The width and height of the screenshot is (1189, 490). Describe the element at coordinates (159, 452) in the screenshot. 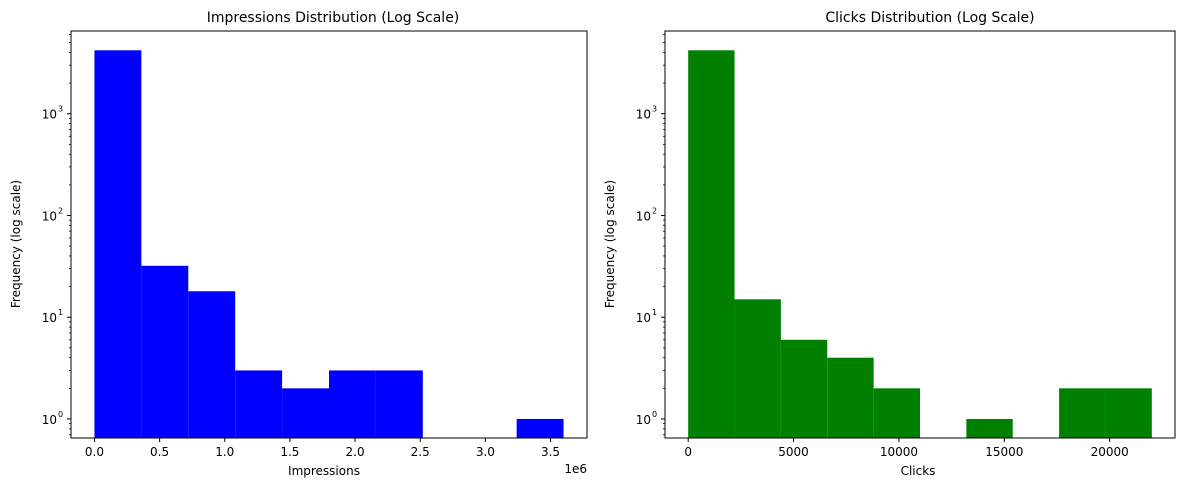

I see `x-tick-label: 0.5` at that location.